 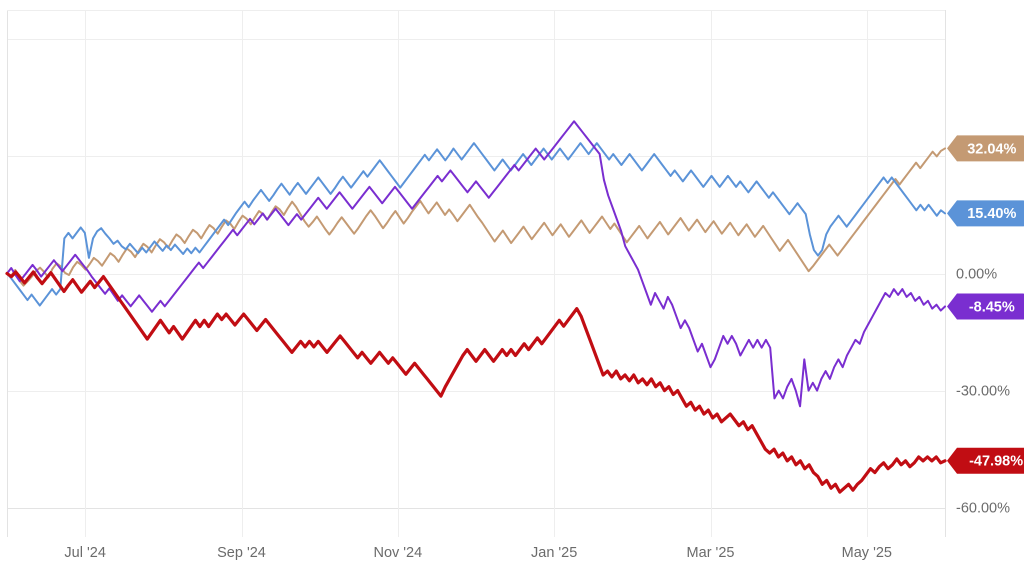 I want to click on y-axis-tick-labels: 0.00% -30.00% -60.00%, so click(x=983, y=392).